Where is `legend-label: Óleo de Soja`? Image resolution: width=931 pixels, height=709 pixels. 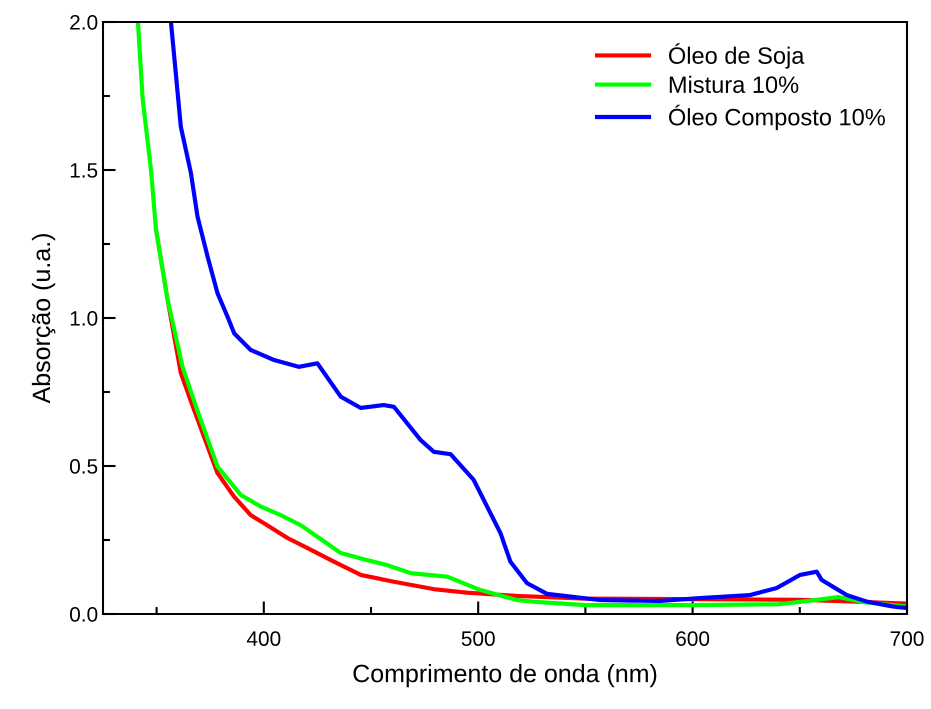
legend-label: Óleo de Soja is located at coordinates (736, 56).